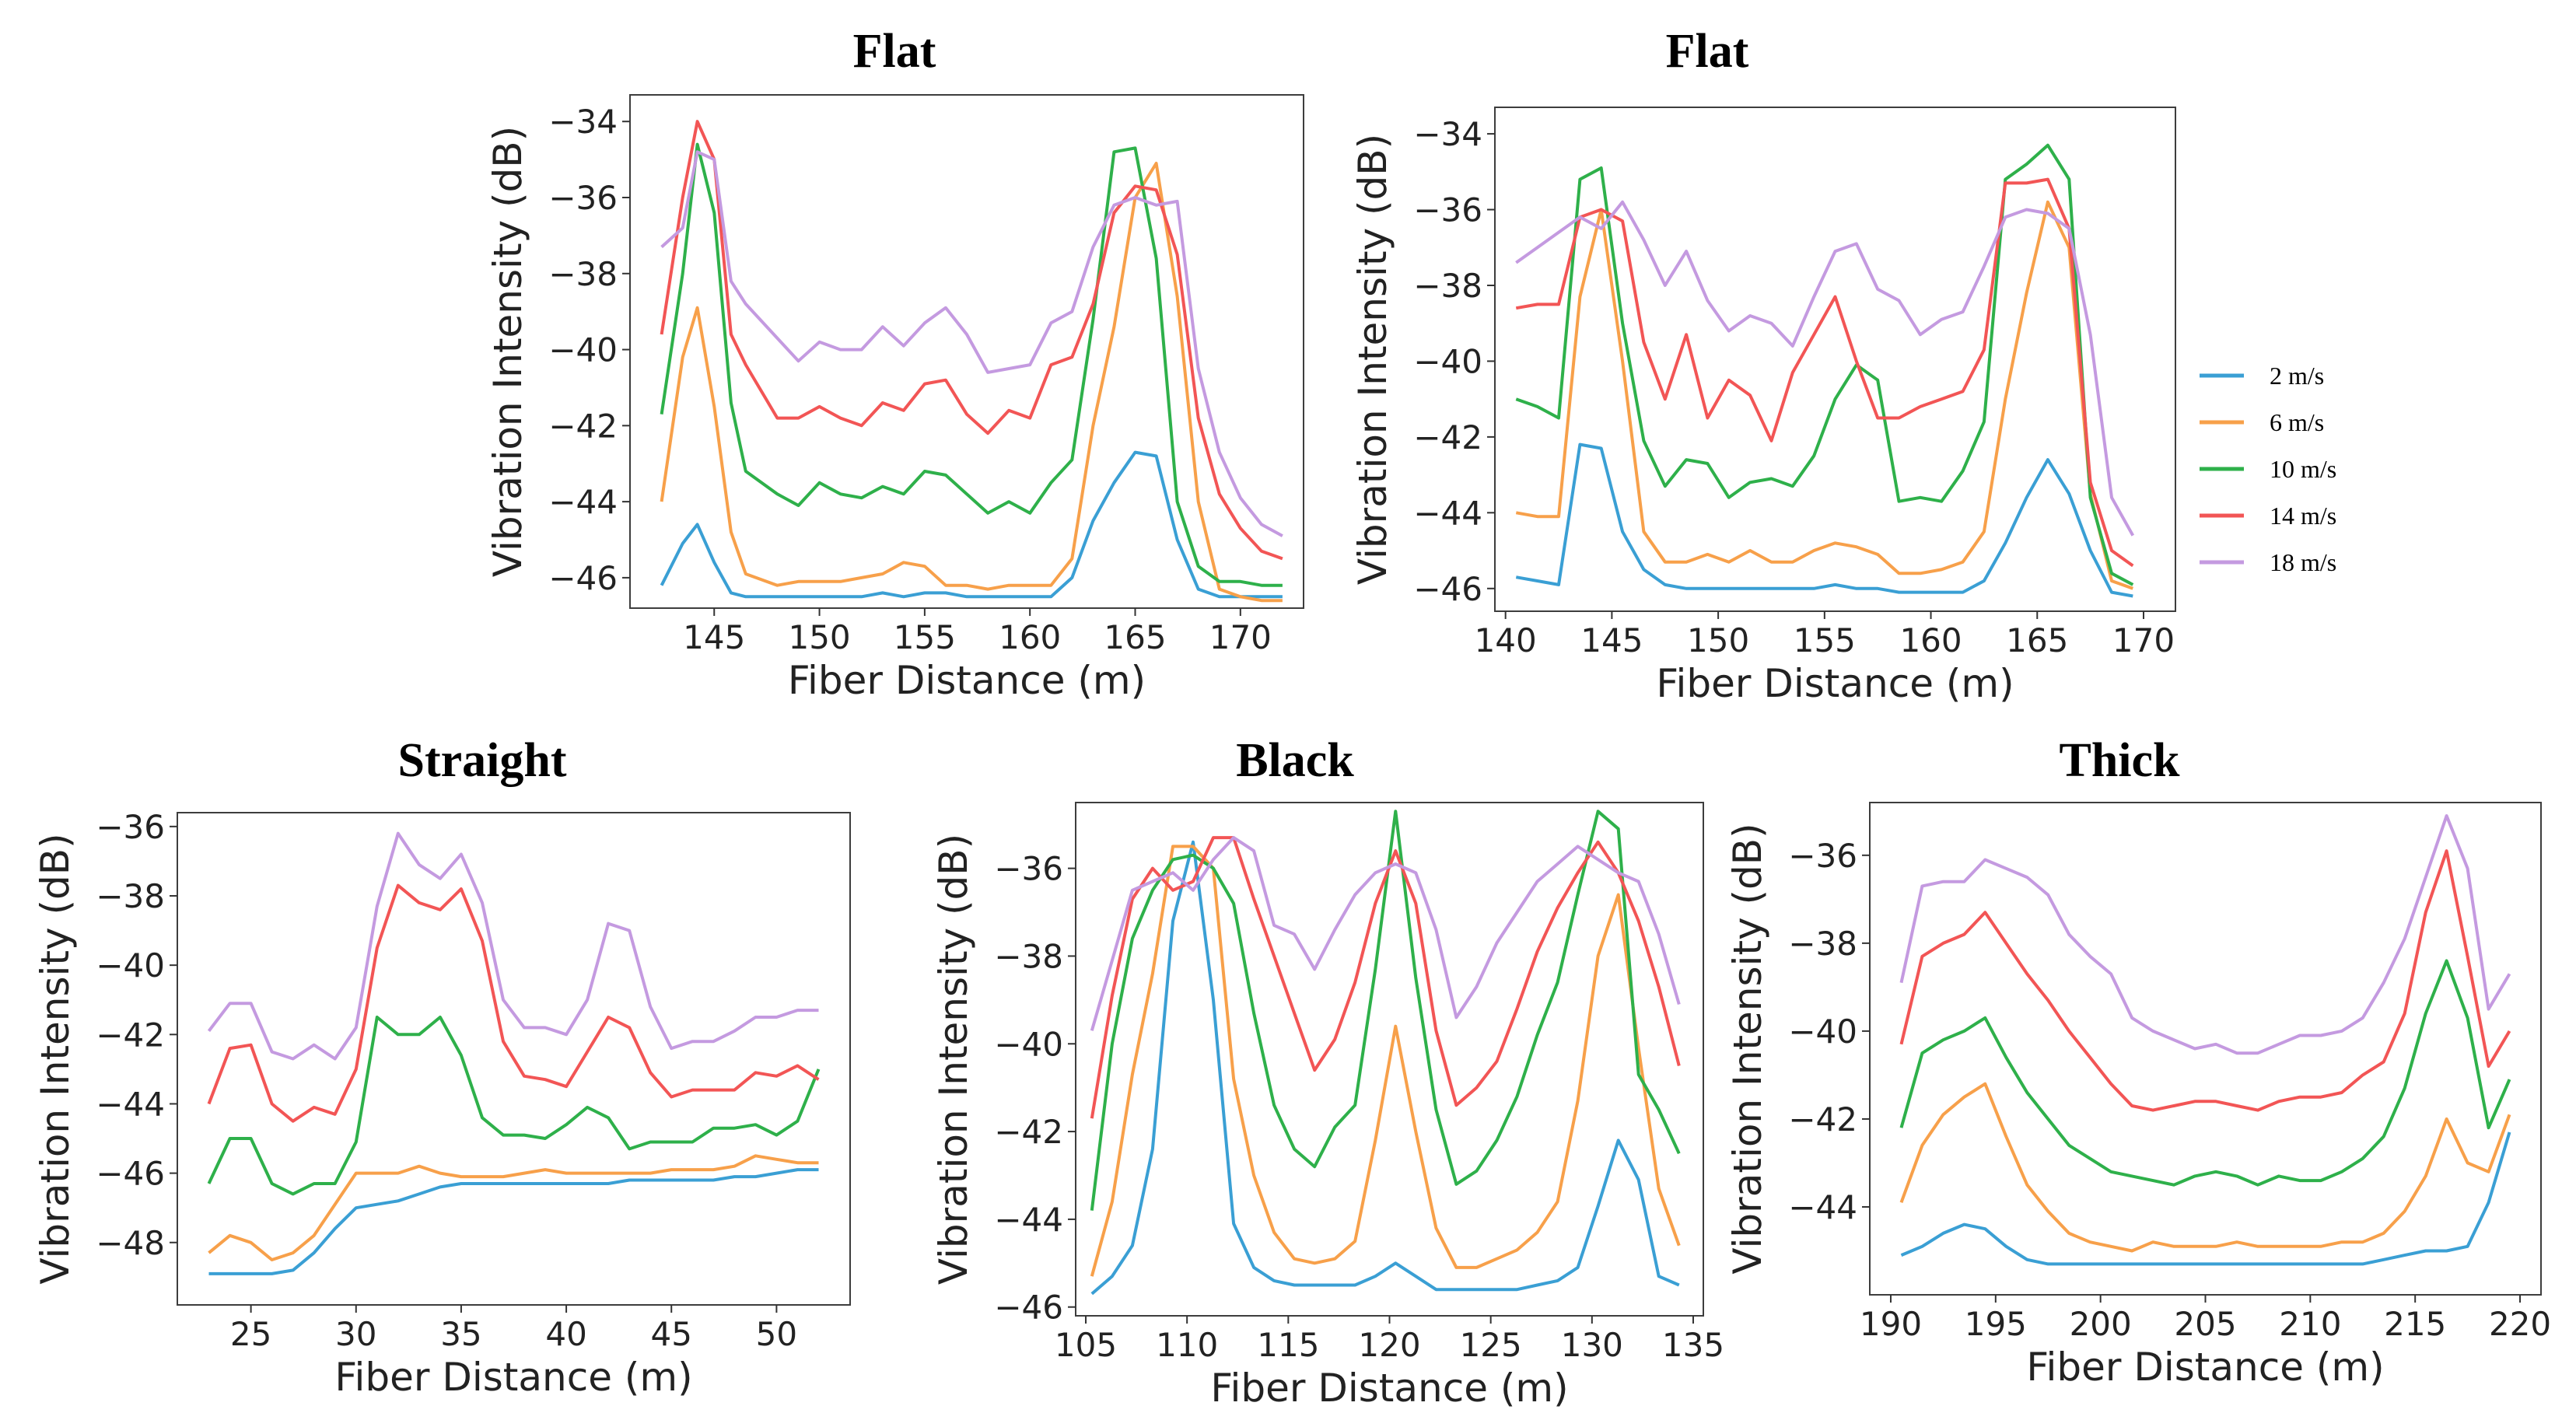  Describe the element at coordinates (1693, 1345) in the screenshot. I see `x-tick-label: 135` at that location.